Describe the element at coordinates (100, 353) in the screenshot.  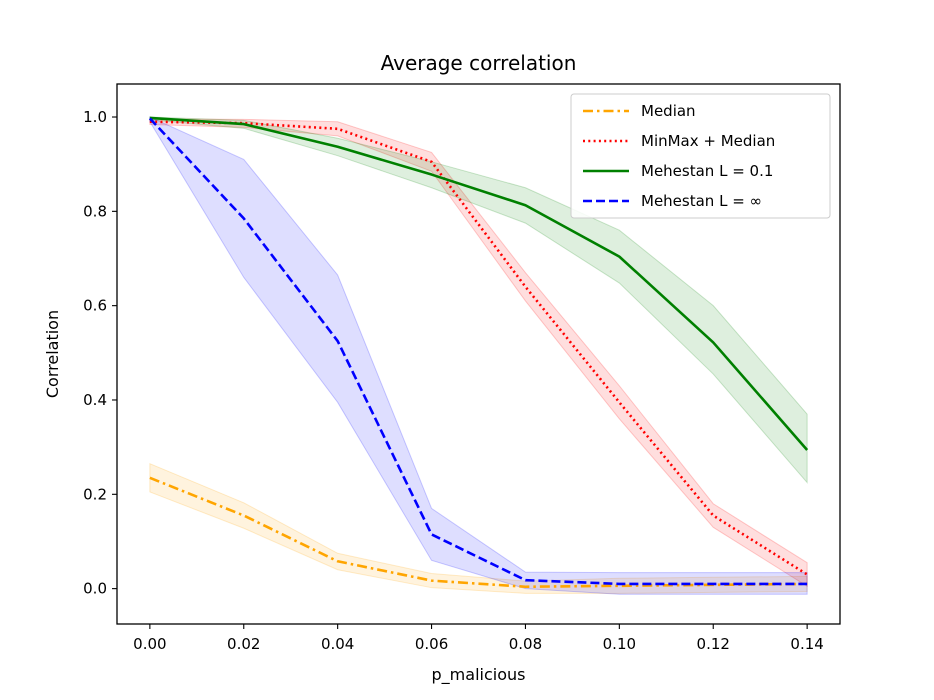
I see `y-axis-ticks: 0.0 0.2 0.4 0.6 0.8 1.0` at that location.